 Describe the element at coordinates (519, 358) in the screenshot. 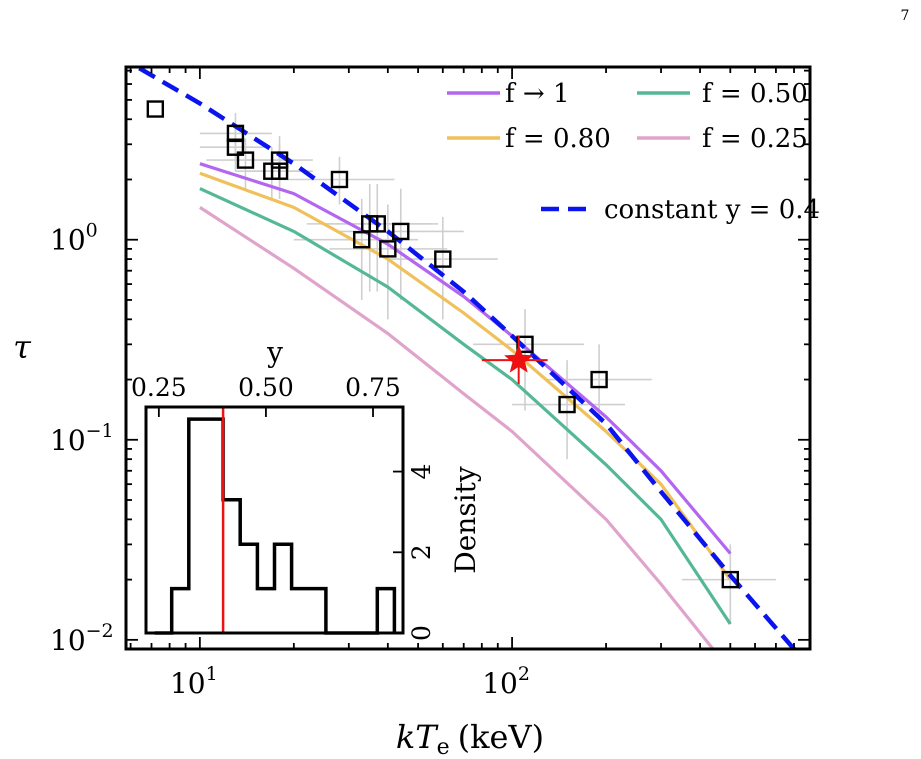

I see `star-marker` at that location.